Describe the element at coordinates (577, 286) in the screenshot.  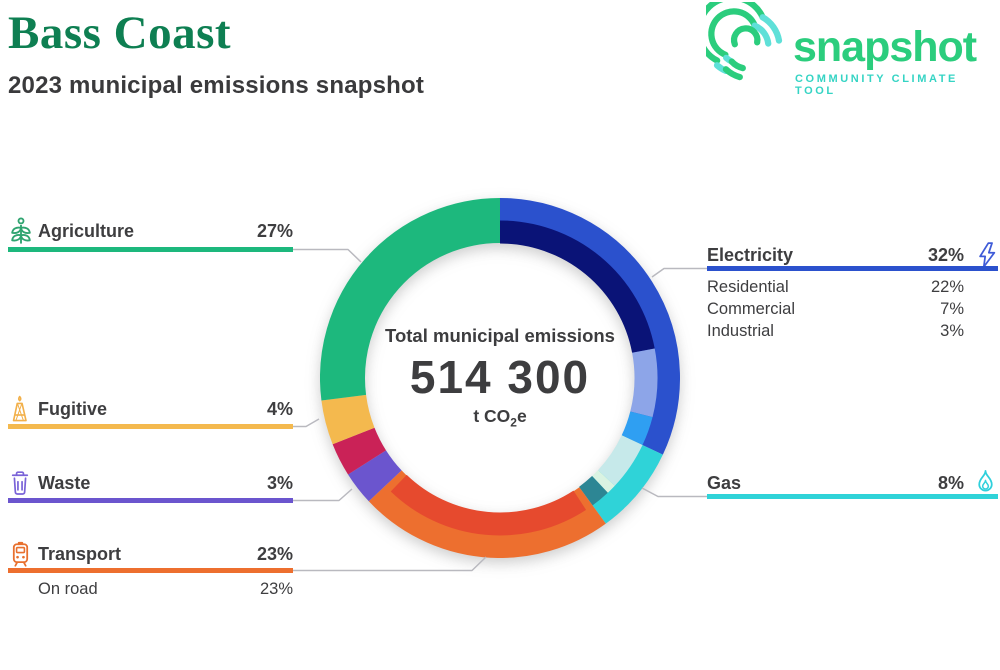
I see `subsegment-residential` at that location.